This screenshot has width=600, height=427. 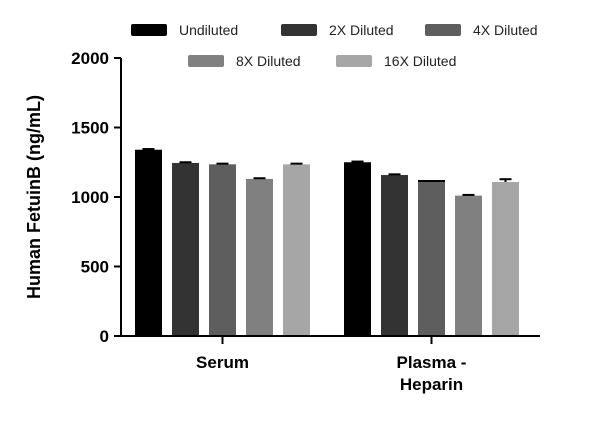 What do you see at coordinates (208, 30) in the screenshot?
I see `legend-label: Undiluted` at bounding box center [208, 30].